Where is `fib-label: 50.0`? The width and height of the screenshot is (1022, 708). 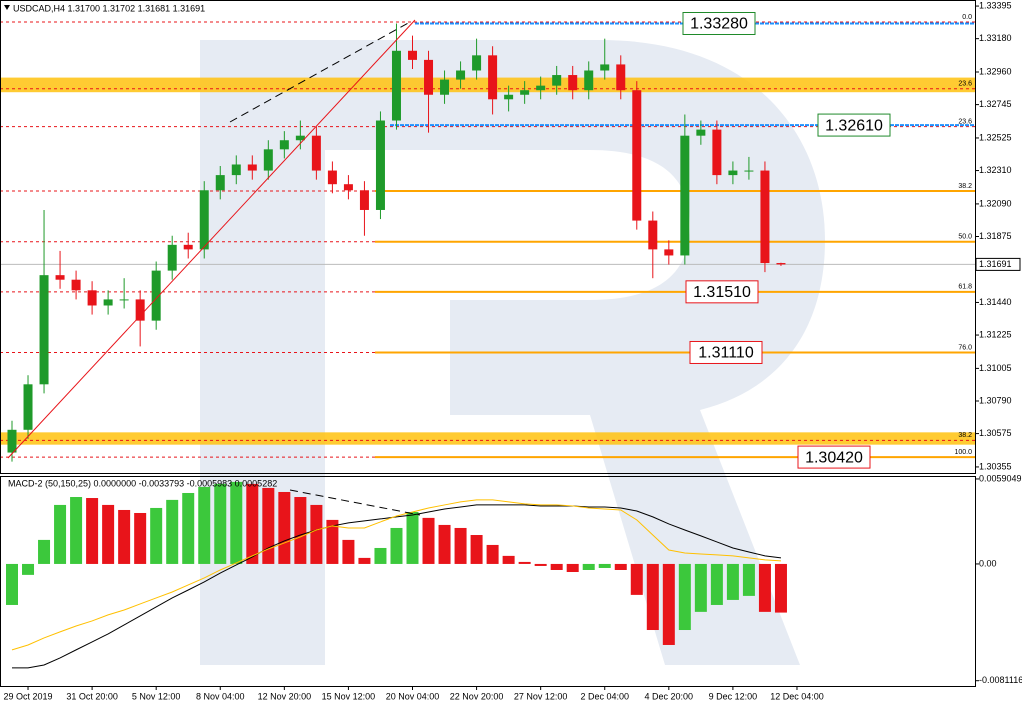
fib-label: 50.0 is located at coordinates (965, 237).